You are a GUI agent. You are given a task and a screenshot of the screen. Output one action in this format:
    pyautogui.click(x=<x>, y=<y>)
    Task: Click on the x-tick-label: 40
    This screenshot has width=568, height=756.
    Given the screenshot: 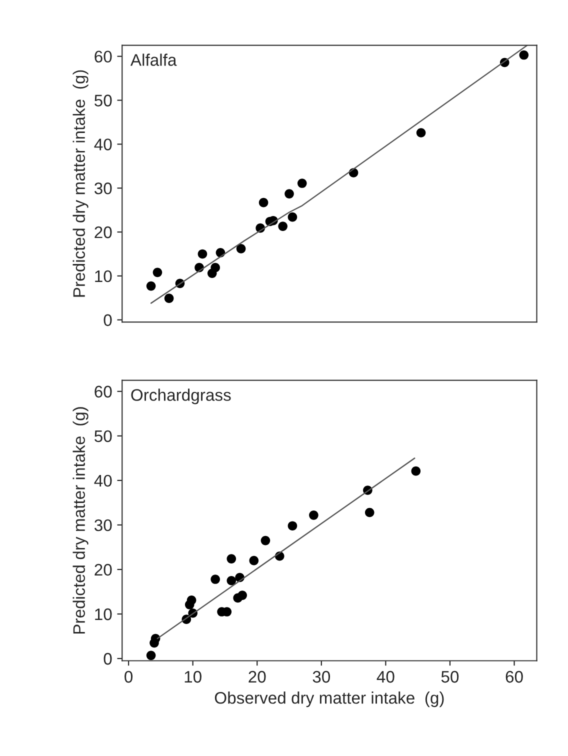 What is the action you would take?
    pyautogui.click(x=385, y=676)
    